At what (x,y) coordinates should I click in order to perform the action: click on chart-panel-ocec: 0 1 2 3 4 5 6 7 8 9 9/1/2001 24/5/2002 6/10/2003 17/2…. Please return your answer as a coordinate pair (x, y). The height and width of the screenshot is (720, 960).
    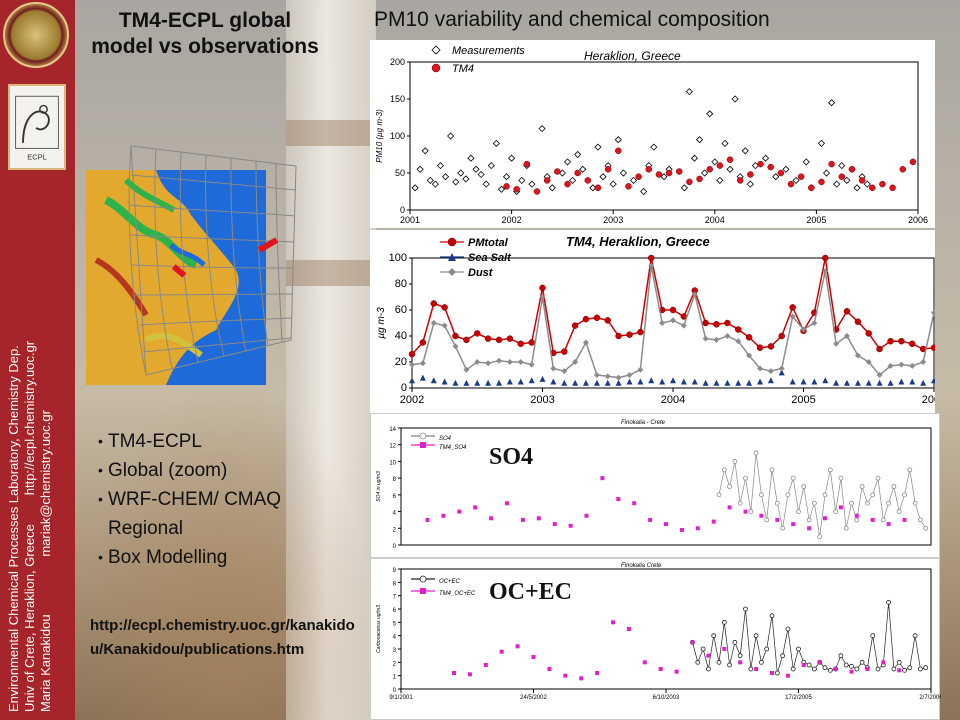
    Looking at the image, I should click on (656, 639).